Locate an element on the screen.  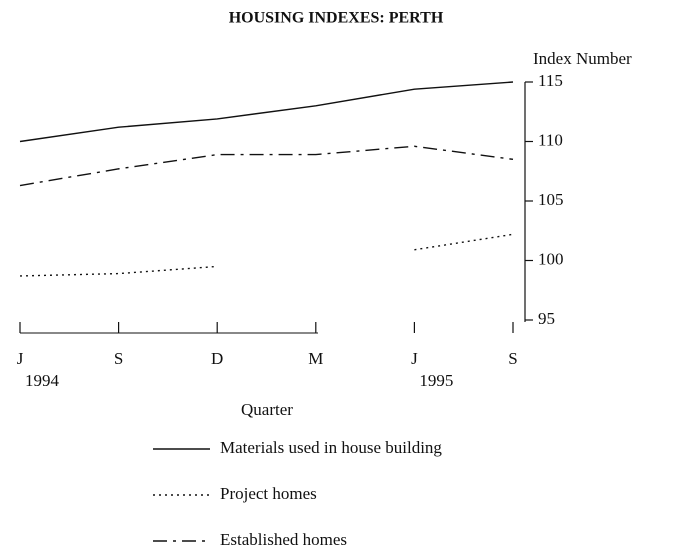
year-label: 1995 is located at coordinates (436, 380).